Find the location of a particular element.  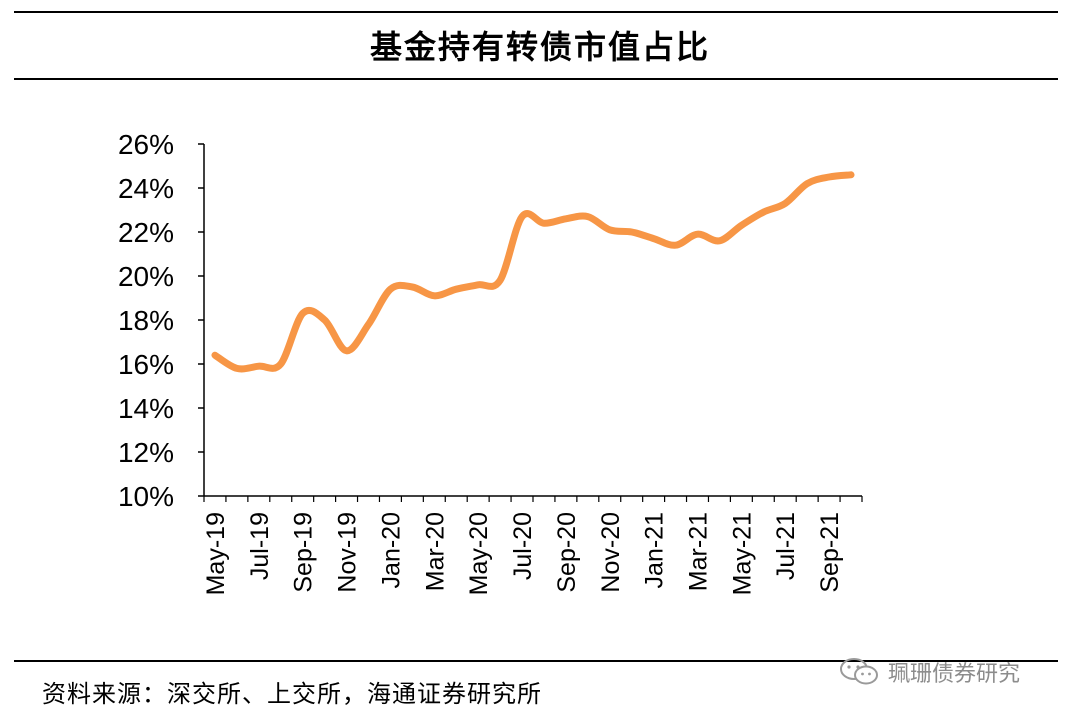

y-tick-label: 16% is located at coordinates (146, 364).